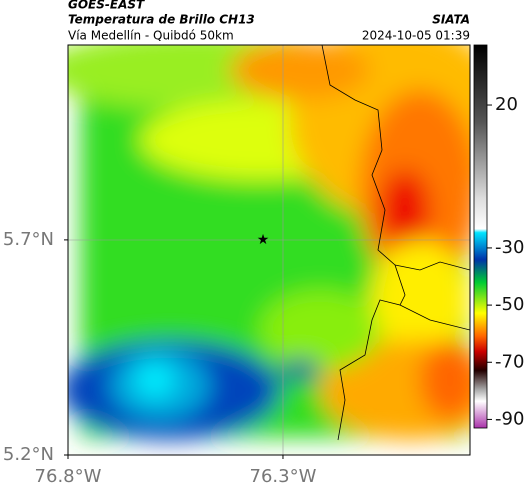  Describe the element at coordinates (509, 361) in the screenshot. I see `colorbar-tick-label: -70` at that location.